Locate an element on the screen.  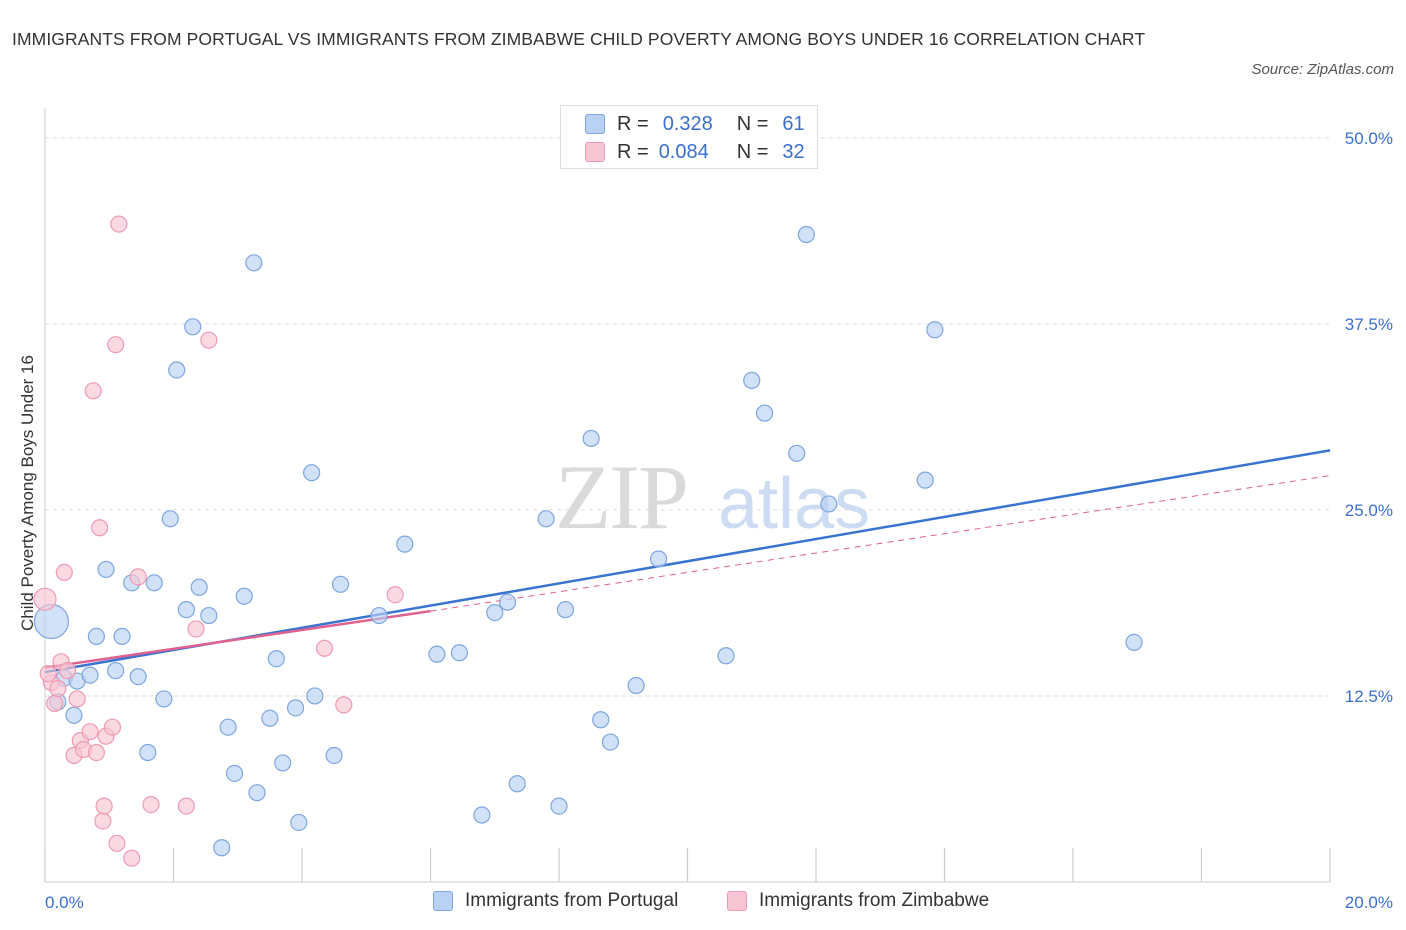
correlation-legend: R = 0.328 N = 61 R = 0.084 N = 32 is located at coordinates (689, 137).